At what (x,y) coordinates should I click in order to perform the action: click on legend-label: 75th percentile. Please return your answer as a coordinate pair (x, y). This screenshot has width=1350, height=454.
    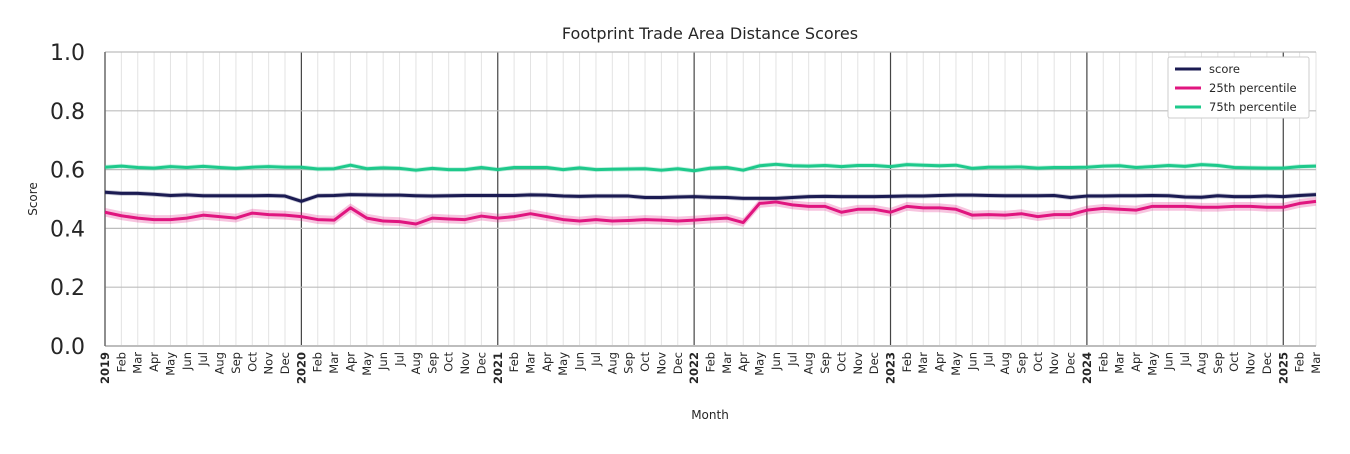
    Looking at the image, I should click on (1253, 107).